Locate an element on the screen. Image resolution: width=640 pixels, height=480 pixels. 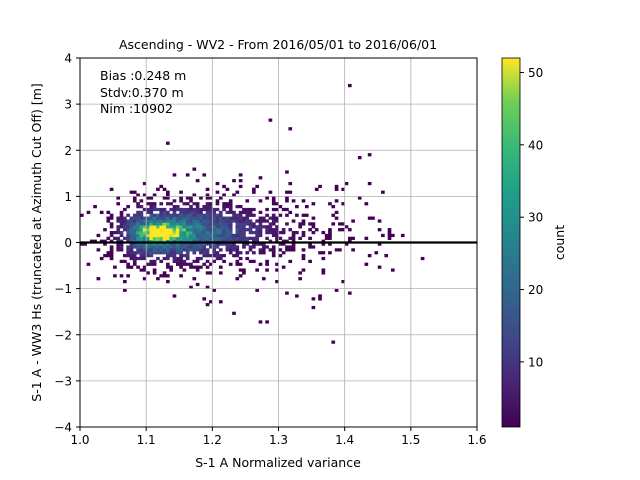
y-tick-label: 0 is located at coordinates (68, 243).